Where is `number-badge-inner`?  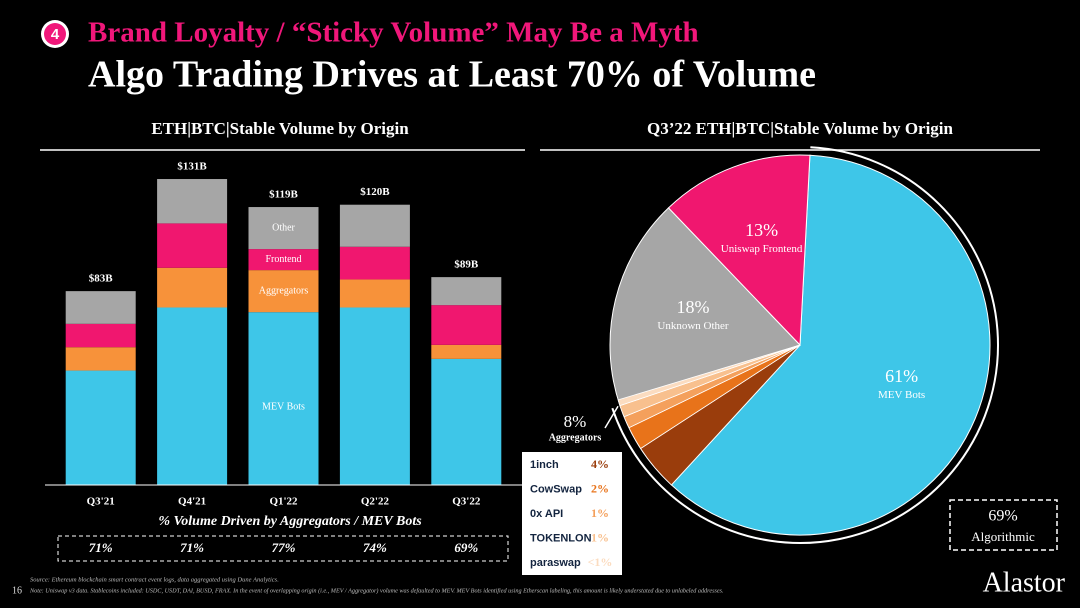 number-badge-inner is located at coordinates (55, 34).